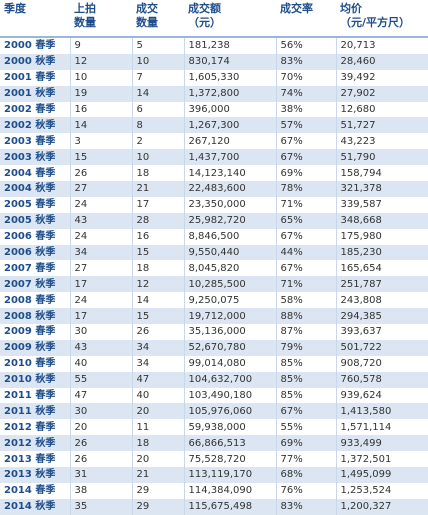 The width and height of the screenshot is (428, 515). I want to click on season-cell: 2014 秋季, so click(35, 506).